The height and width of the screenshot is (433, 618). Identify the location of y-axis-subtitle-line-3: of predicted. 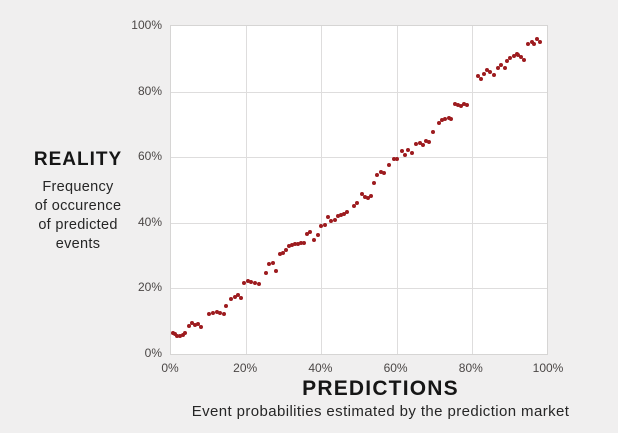
(78, 225).